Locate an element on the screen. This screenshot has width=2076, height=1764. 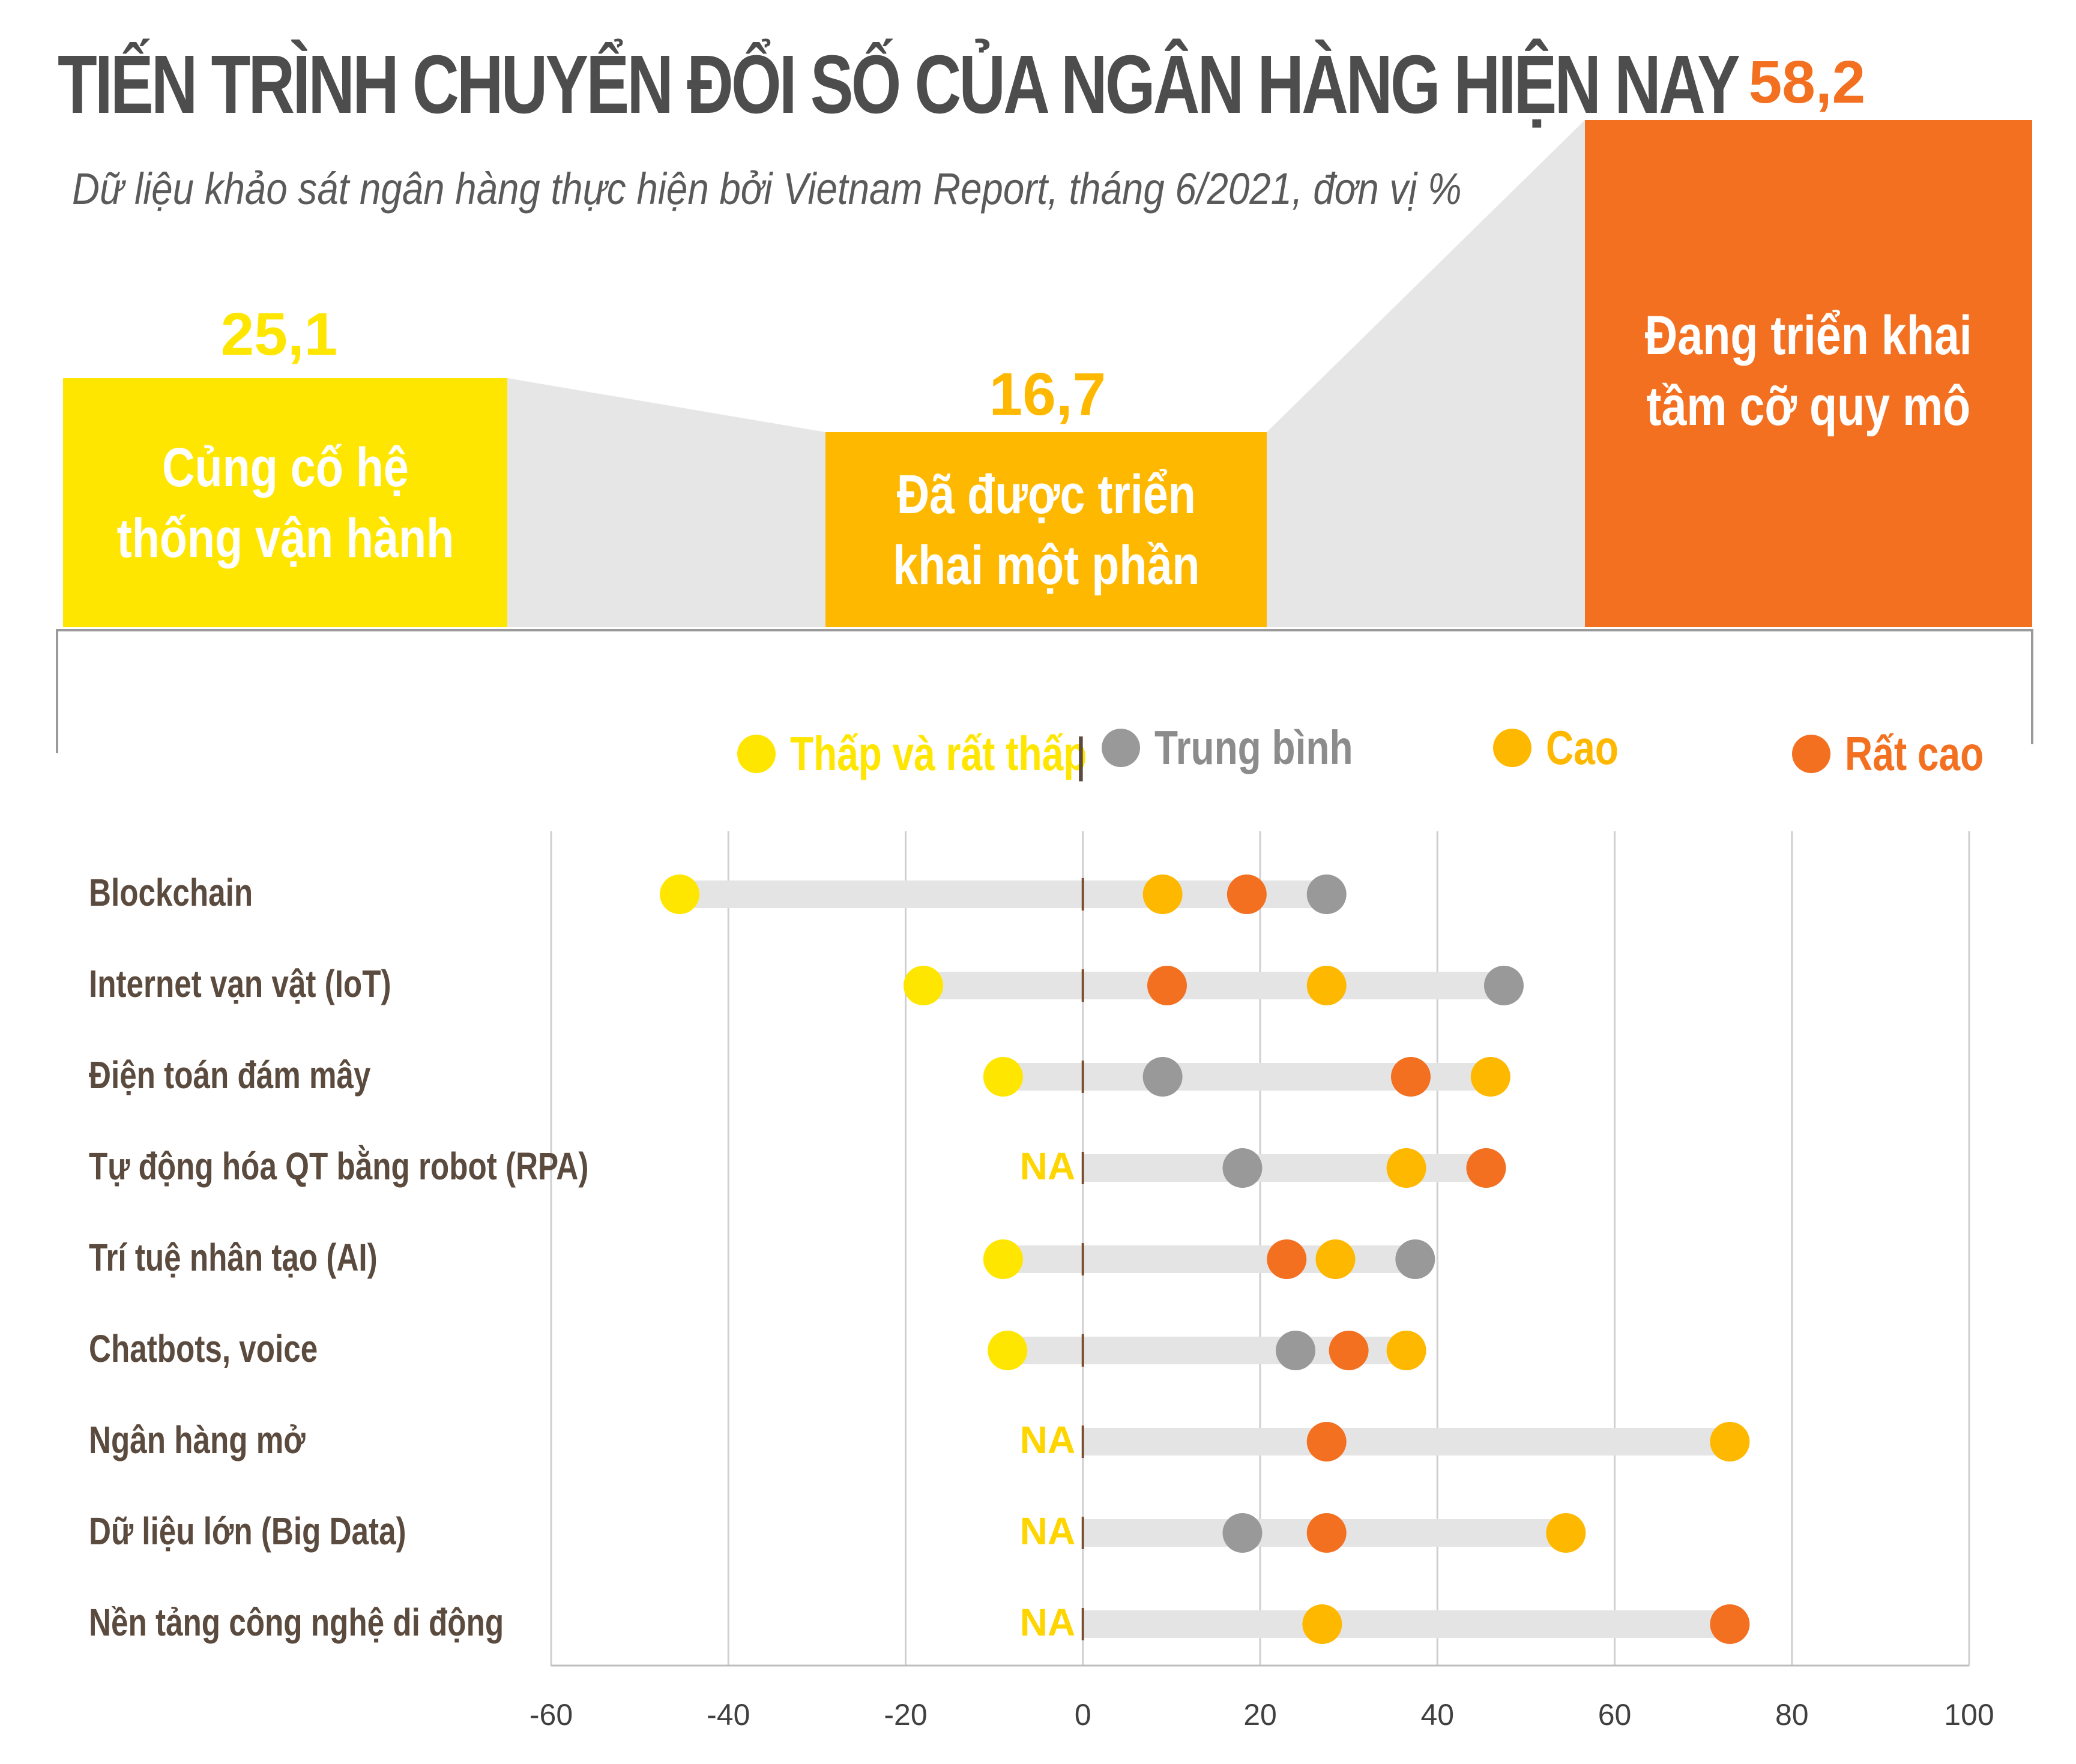
stage-2-box: Đã được triển khai một phần is located at coordinates (1046, 529).